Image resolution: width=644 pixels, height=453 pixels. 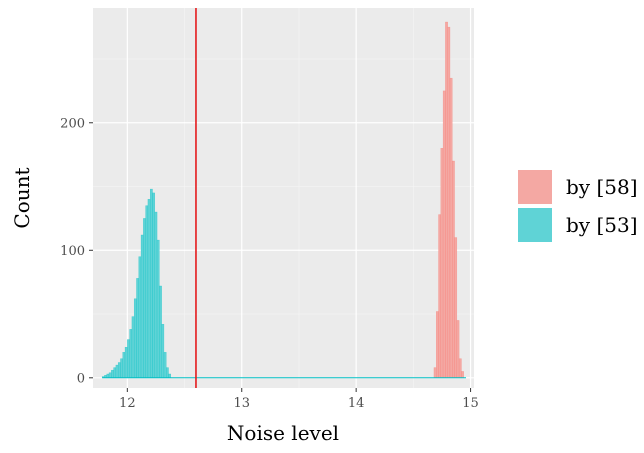 I want to click on legend-label-by-58: by [58], so click(x=602, y=187).